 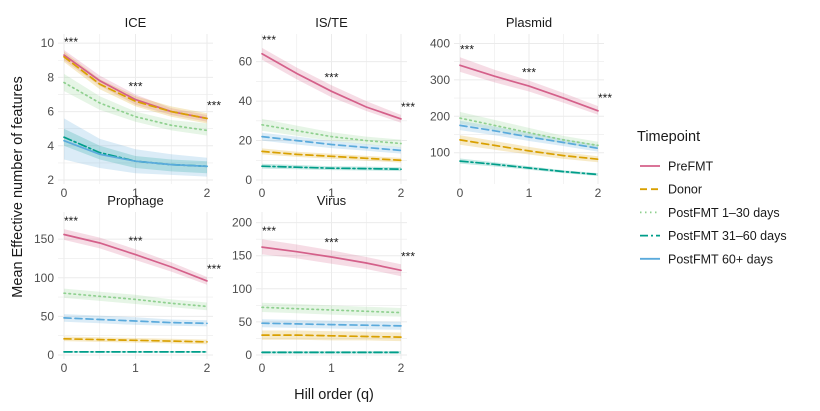 What do you see at coordinates (50, 77) in the screenshot?
I see `y-tick-label: 8` at bounding box center [50, 77].